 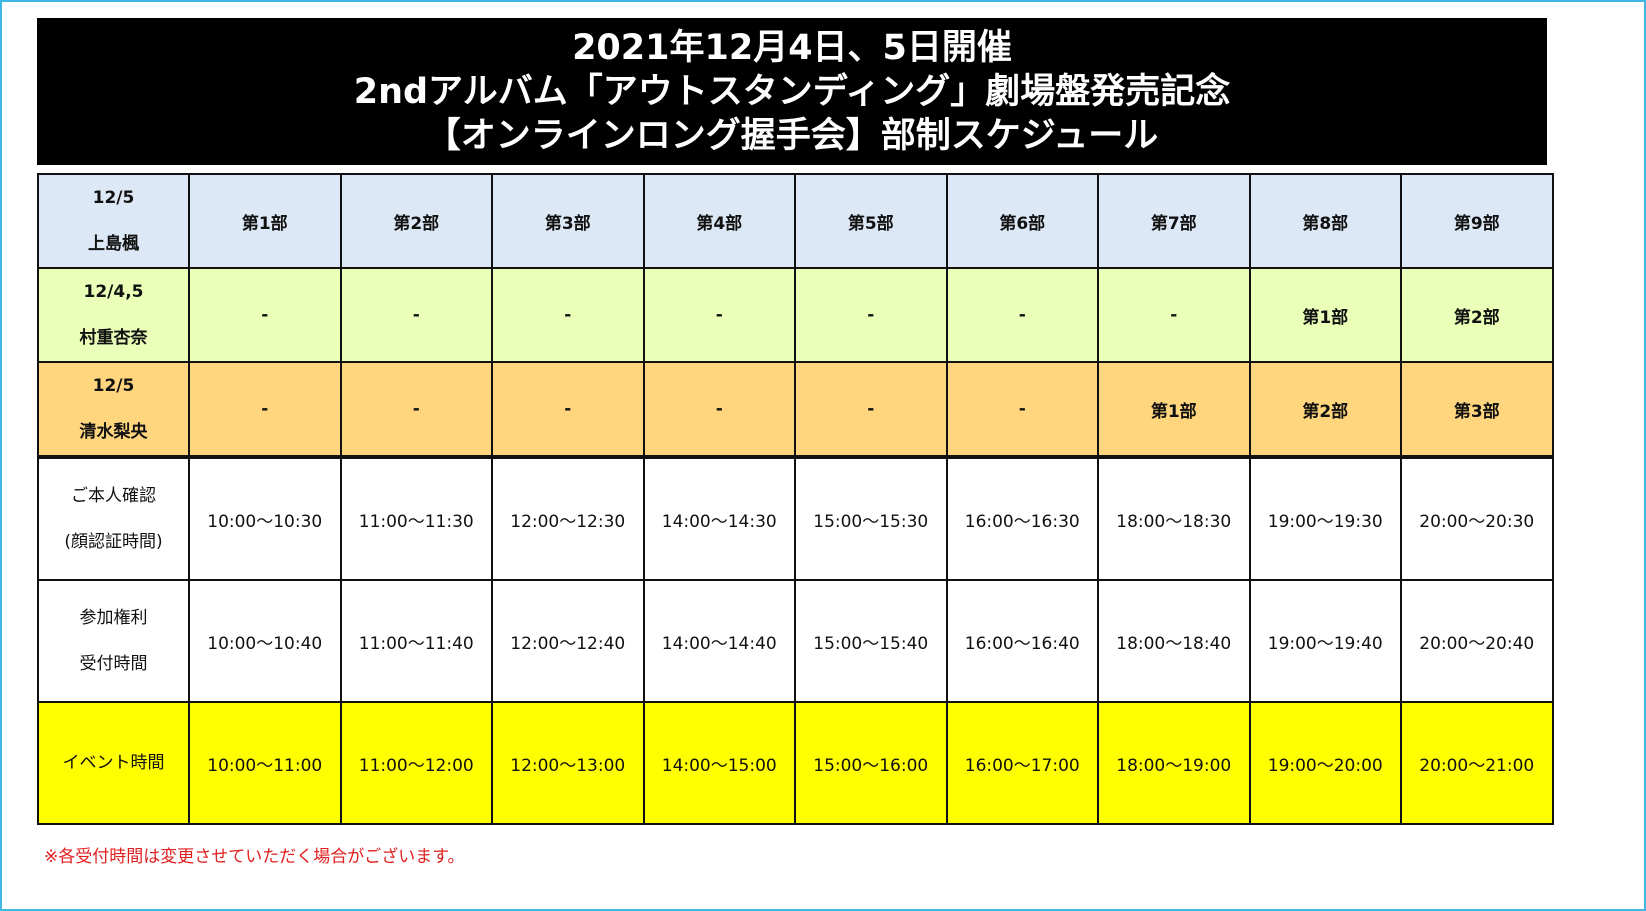 What do you see at coordinates (113, 542) in the screenshot?
I see `row-label-line: (顔認証時間)` at bounding box center [113, 542].